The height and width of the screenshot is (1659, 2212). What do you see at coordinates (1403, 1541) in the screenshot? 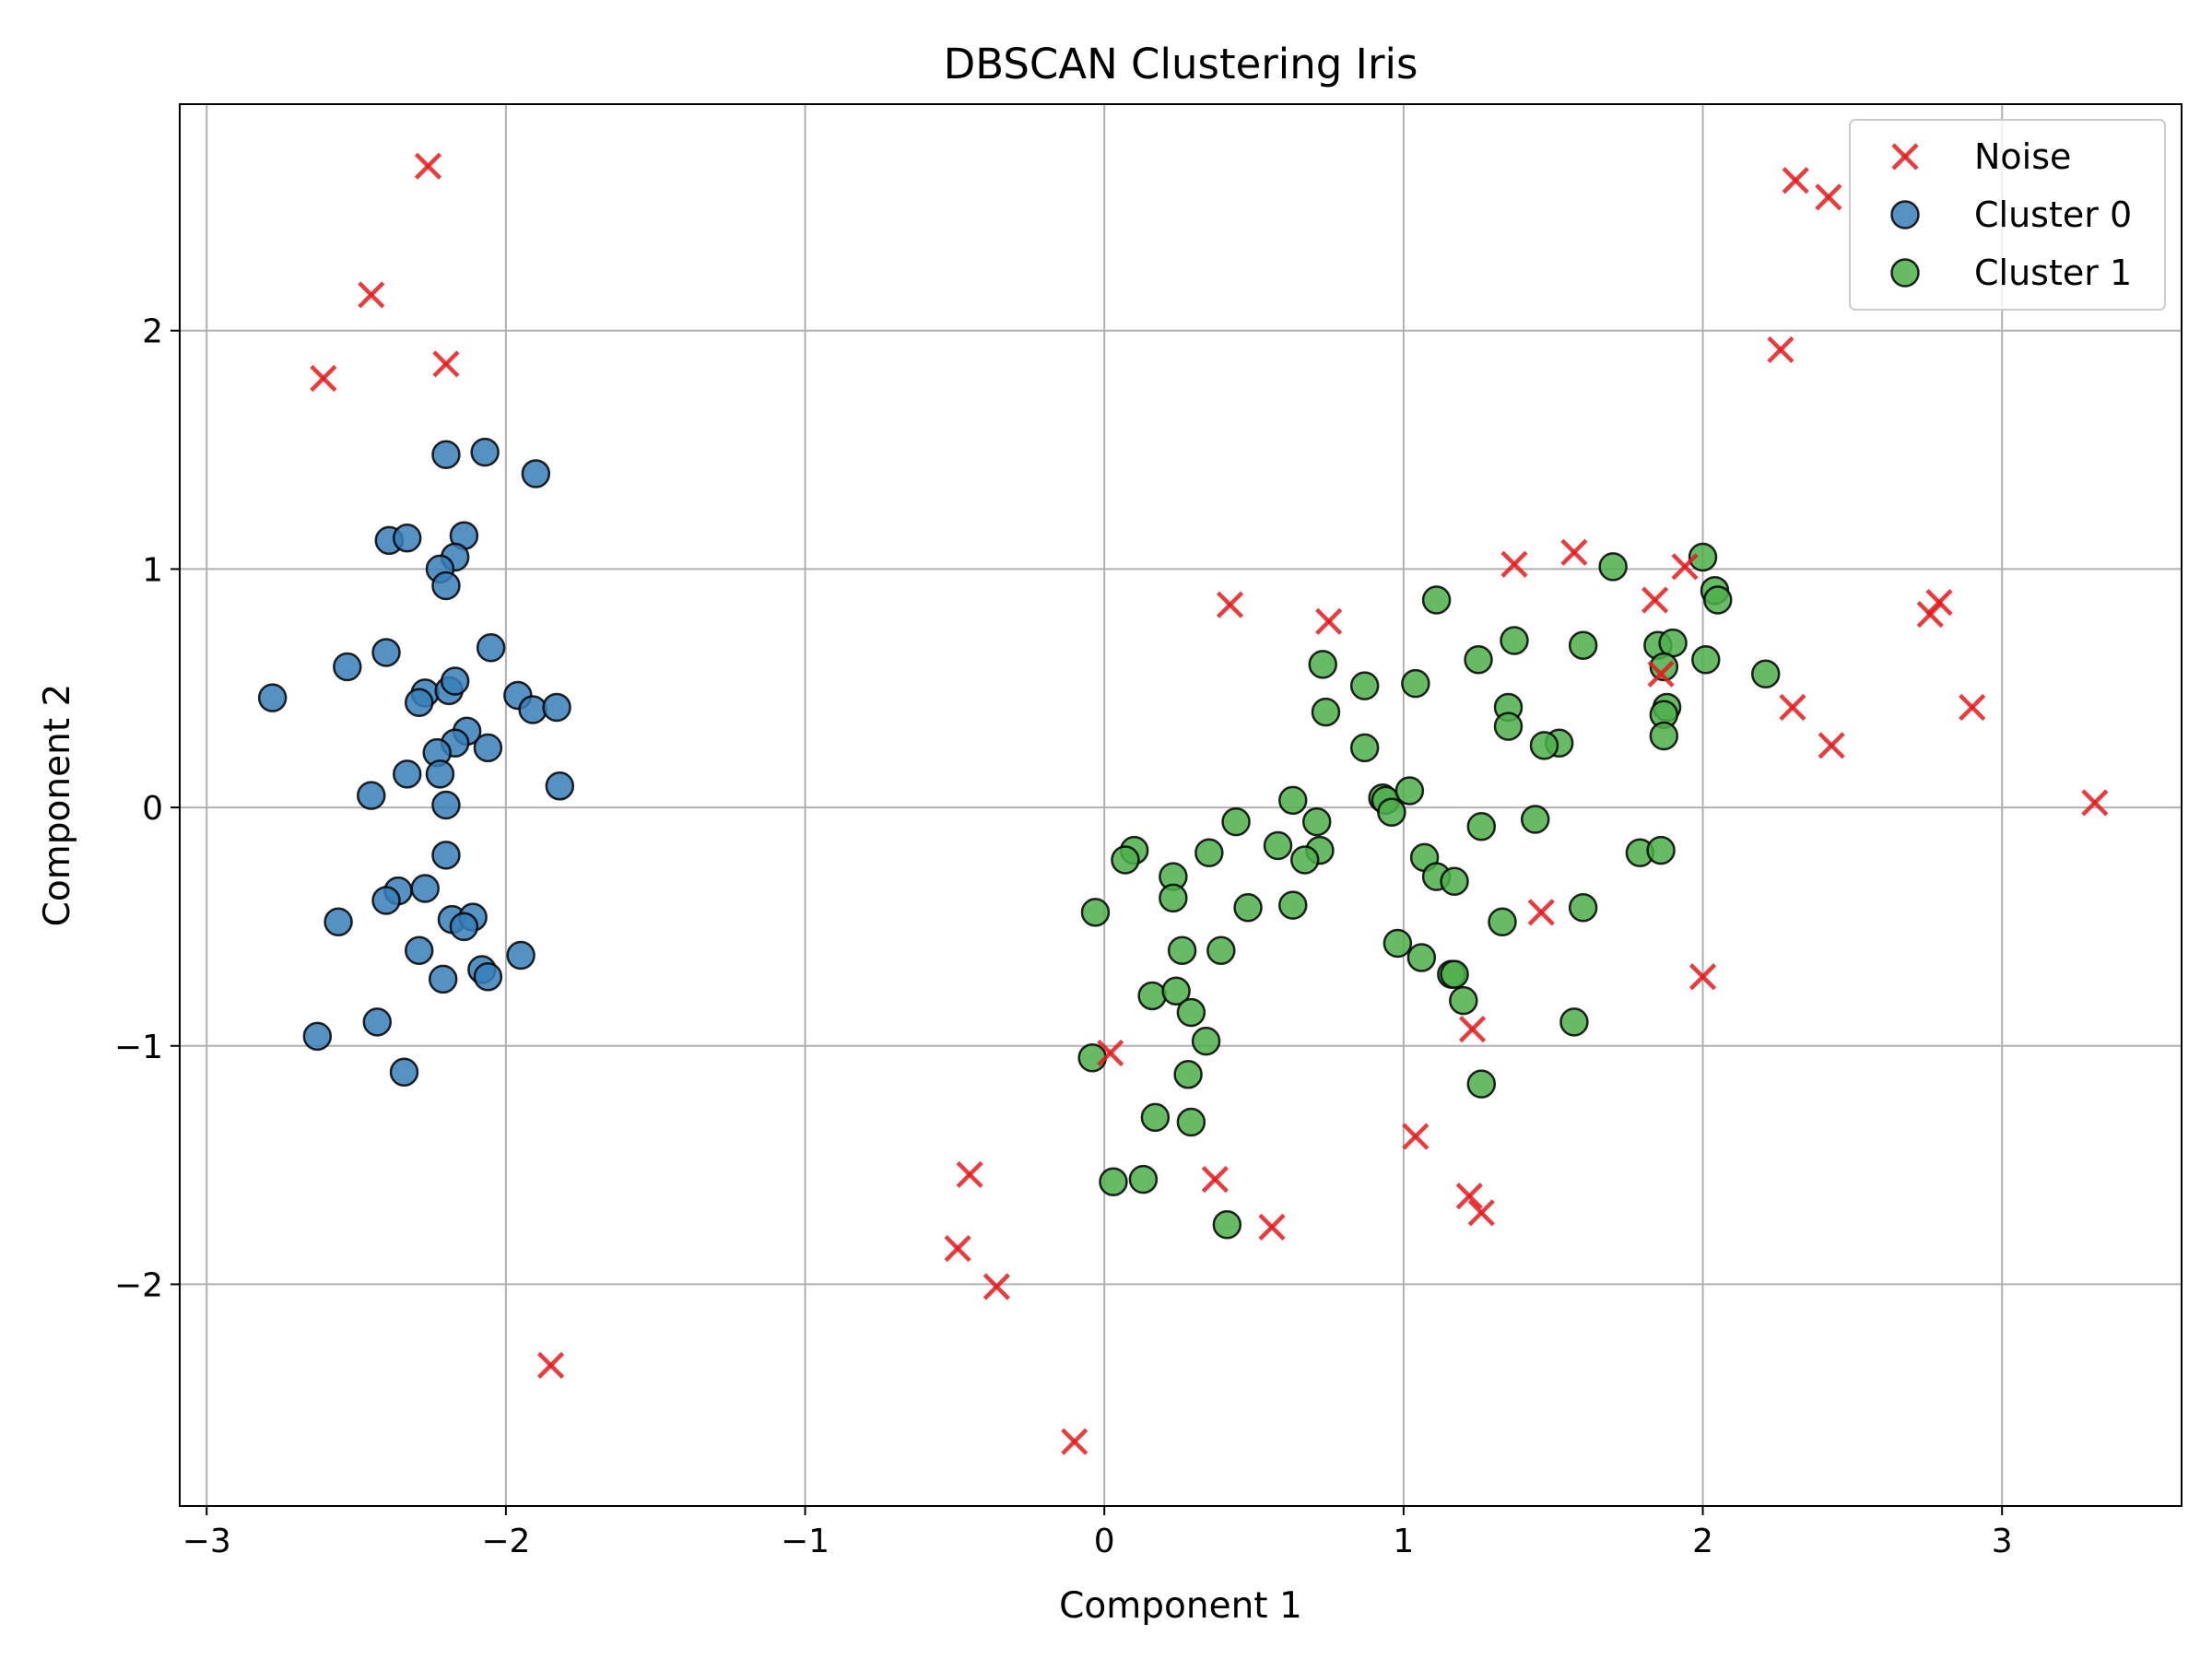
I see `x-tick-label: 1` at bounding box center [1403, 1541].